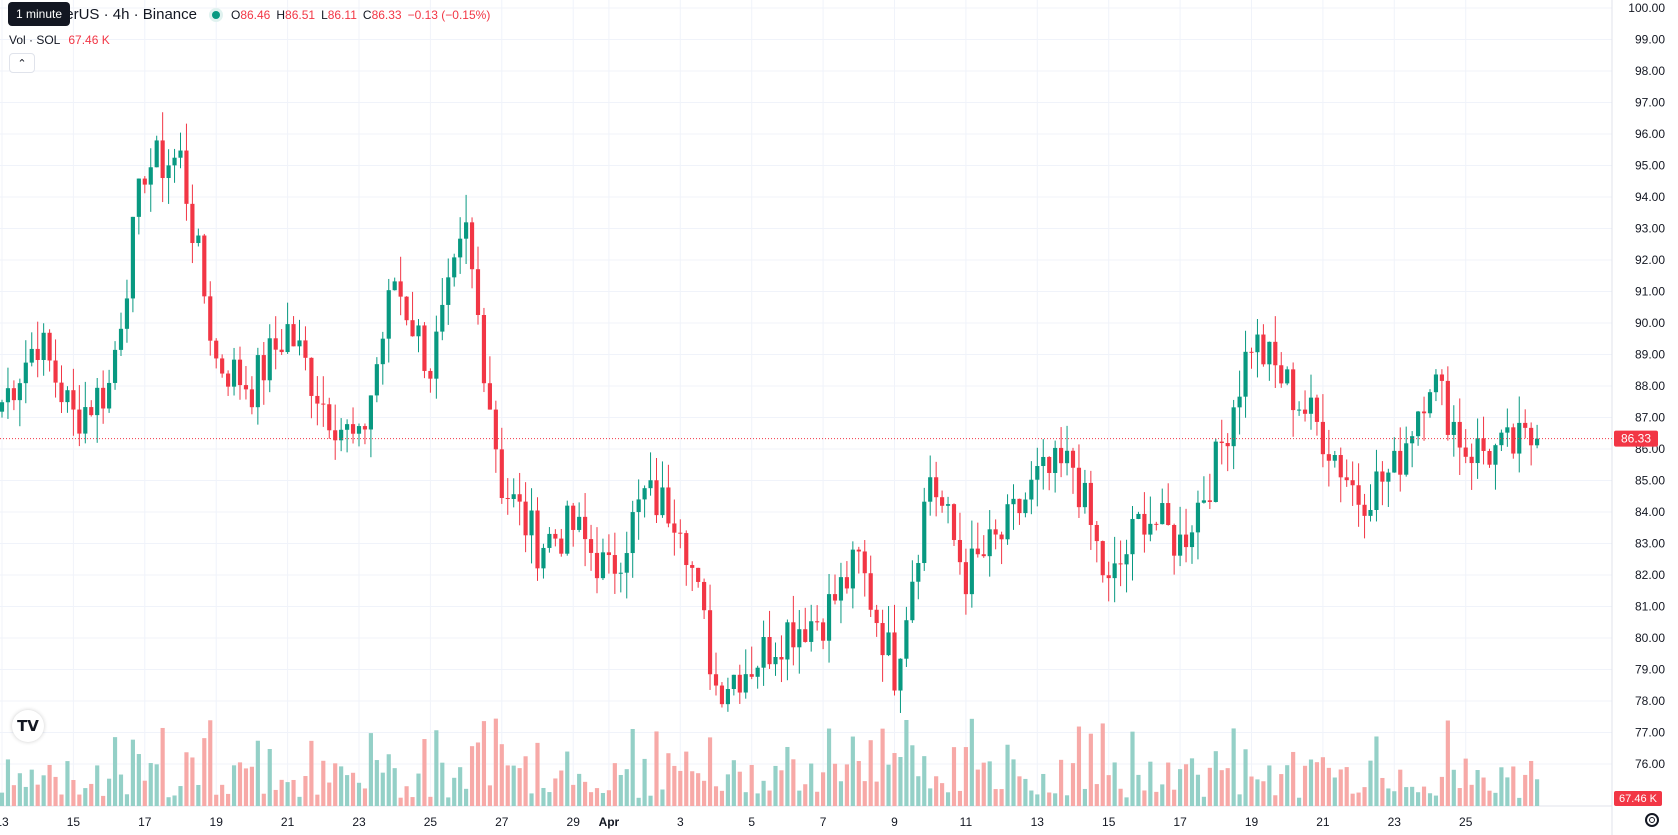 The image size is (1678, 835). I want to click on market-status-icon, so click(215, 14).